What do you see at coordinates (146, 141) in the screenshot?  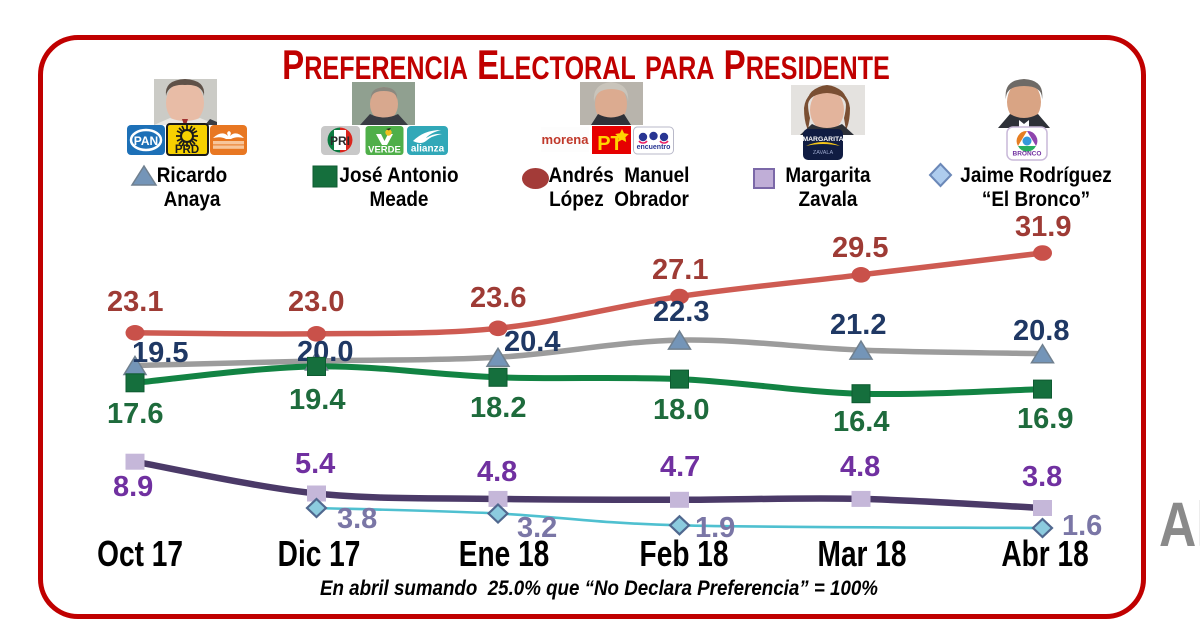 I see `svg-text: PAN` at bounding box center [146, 141].